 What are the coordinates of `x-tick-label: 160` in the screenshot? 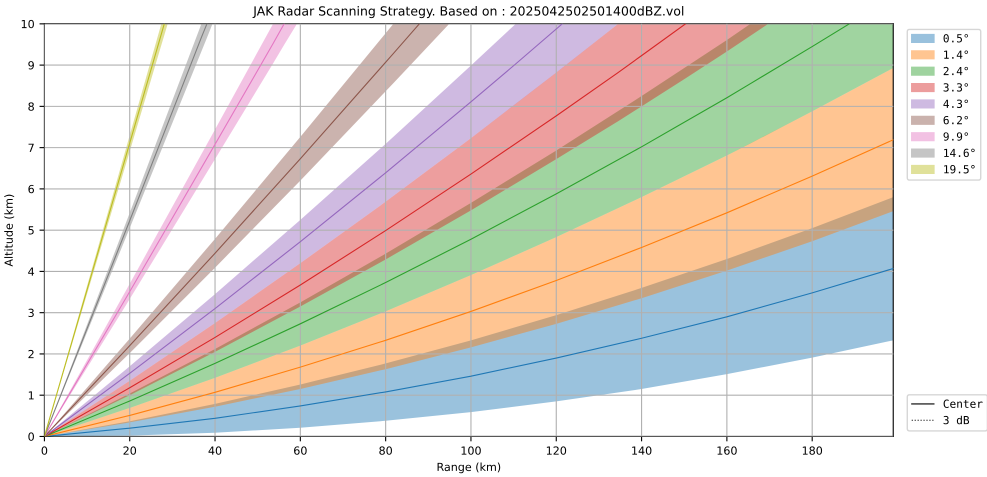 It's located at (727, 450).